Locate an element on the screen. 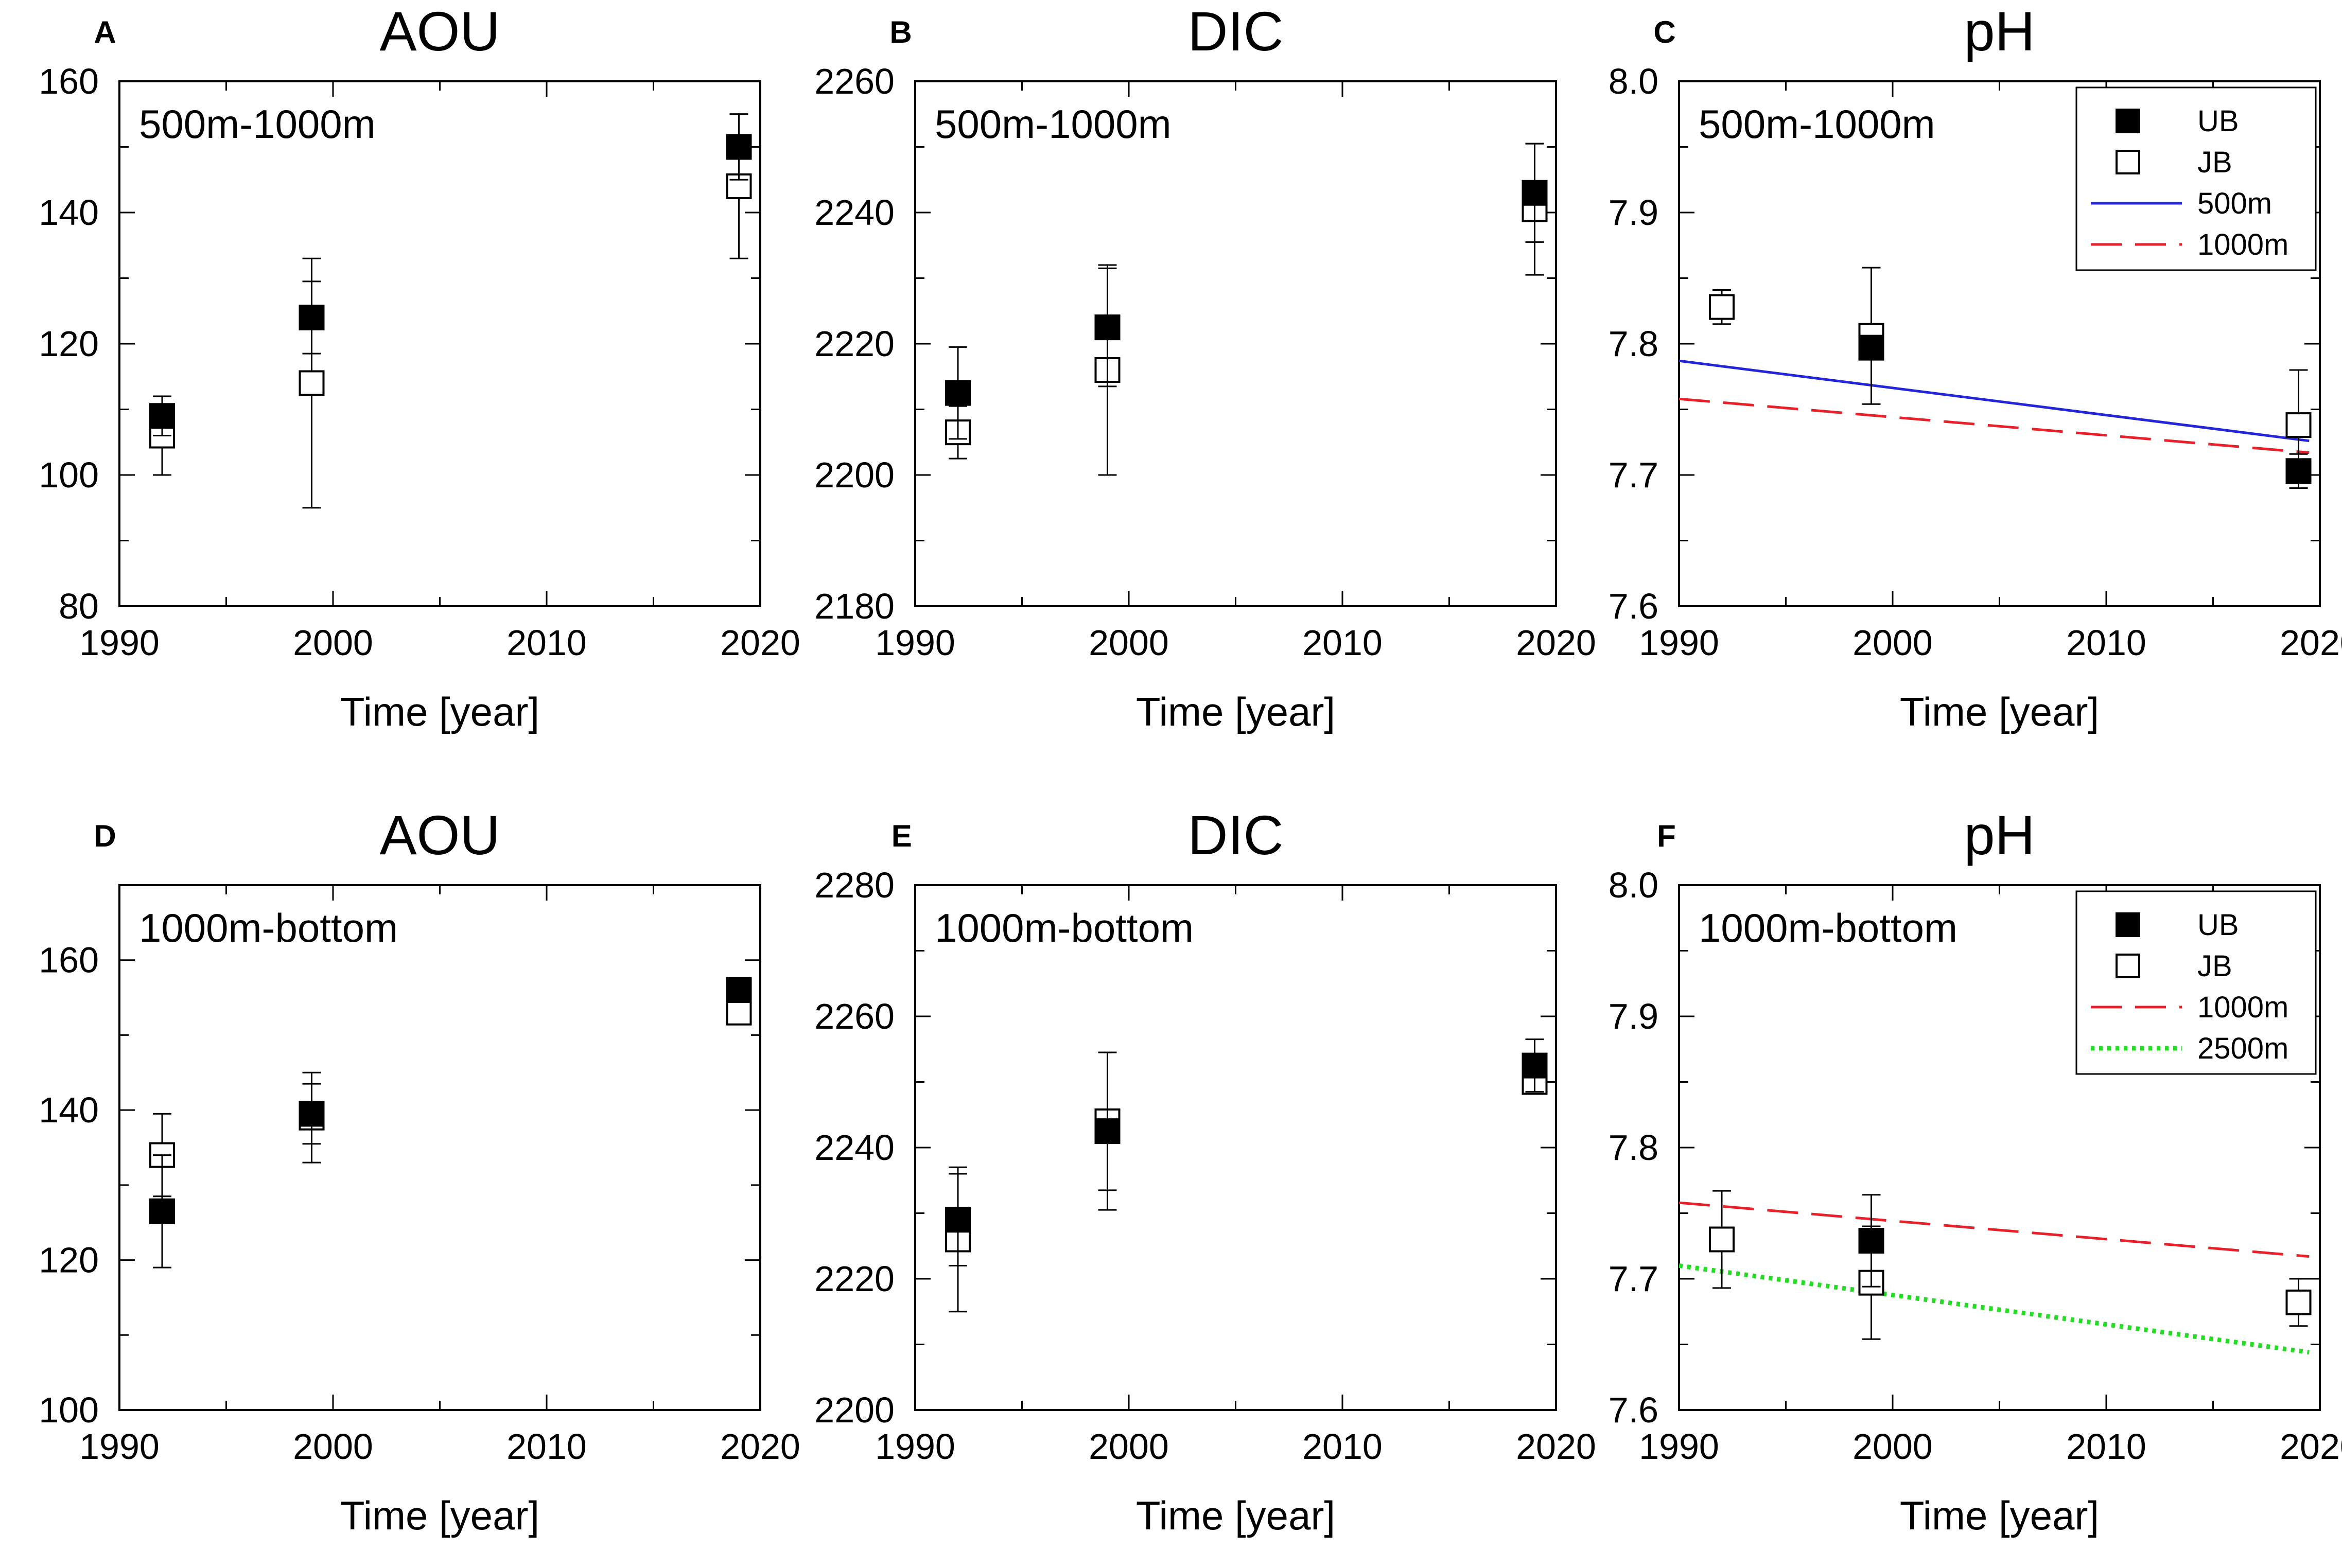 The width and height of the screenshot is (2342, 1568). panel-letter: A is located at coordinates (105, 32).